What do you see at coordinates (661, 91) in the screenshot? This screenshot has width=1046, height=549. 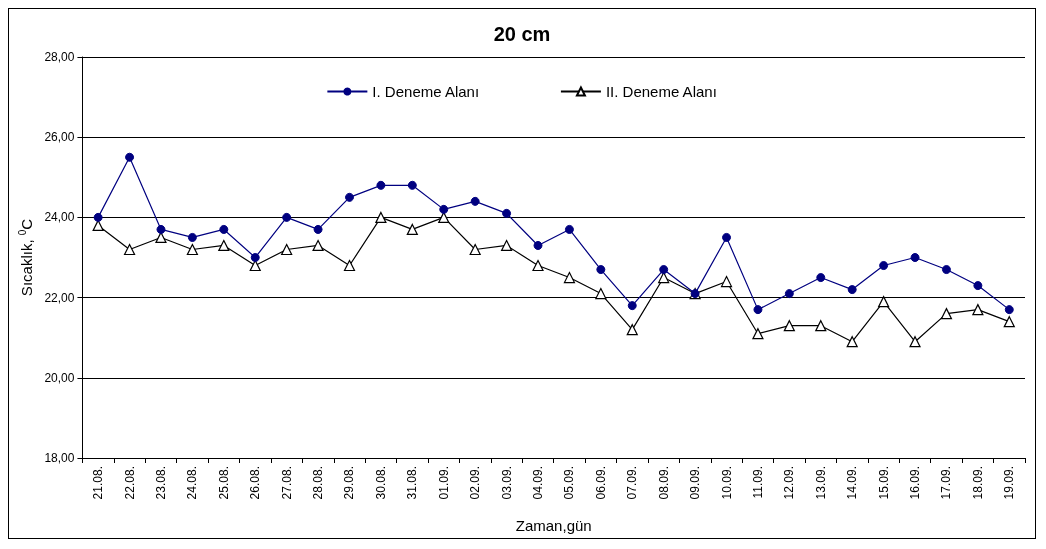 I see `legend-label: II. Deneme Alanı` at bounding box center [661, 91].